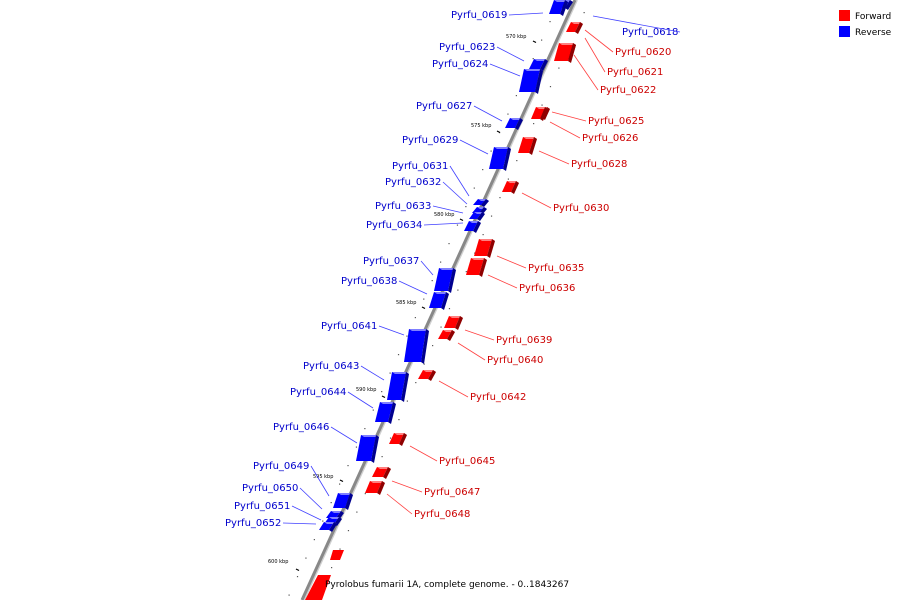 Image resolution: width=900 pixels, height=600 pixels. Describe the element at coordinates (581, 208) in the screenshot. I see `gene-label: Pyrfu_0630` at that location.